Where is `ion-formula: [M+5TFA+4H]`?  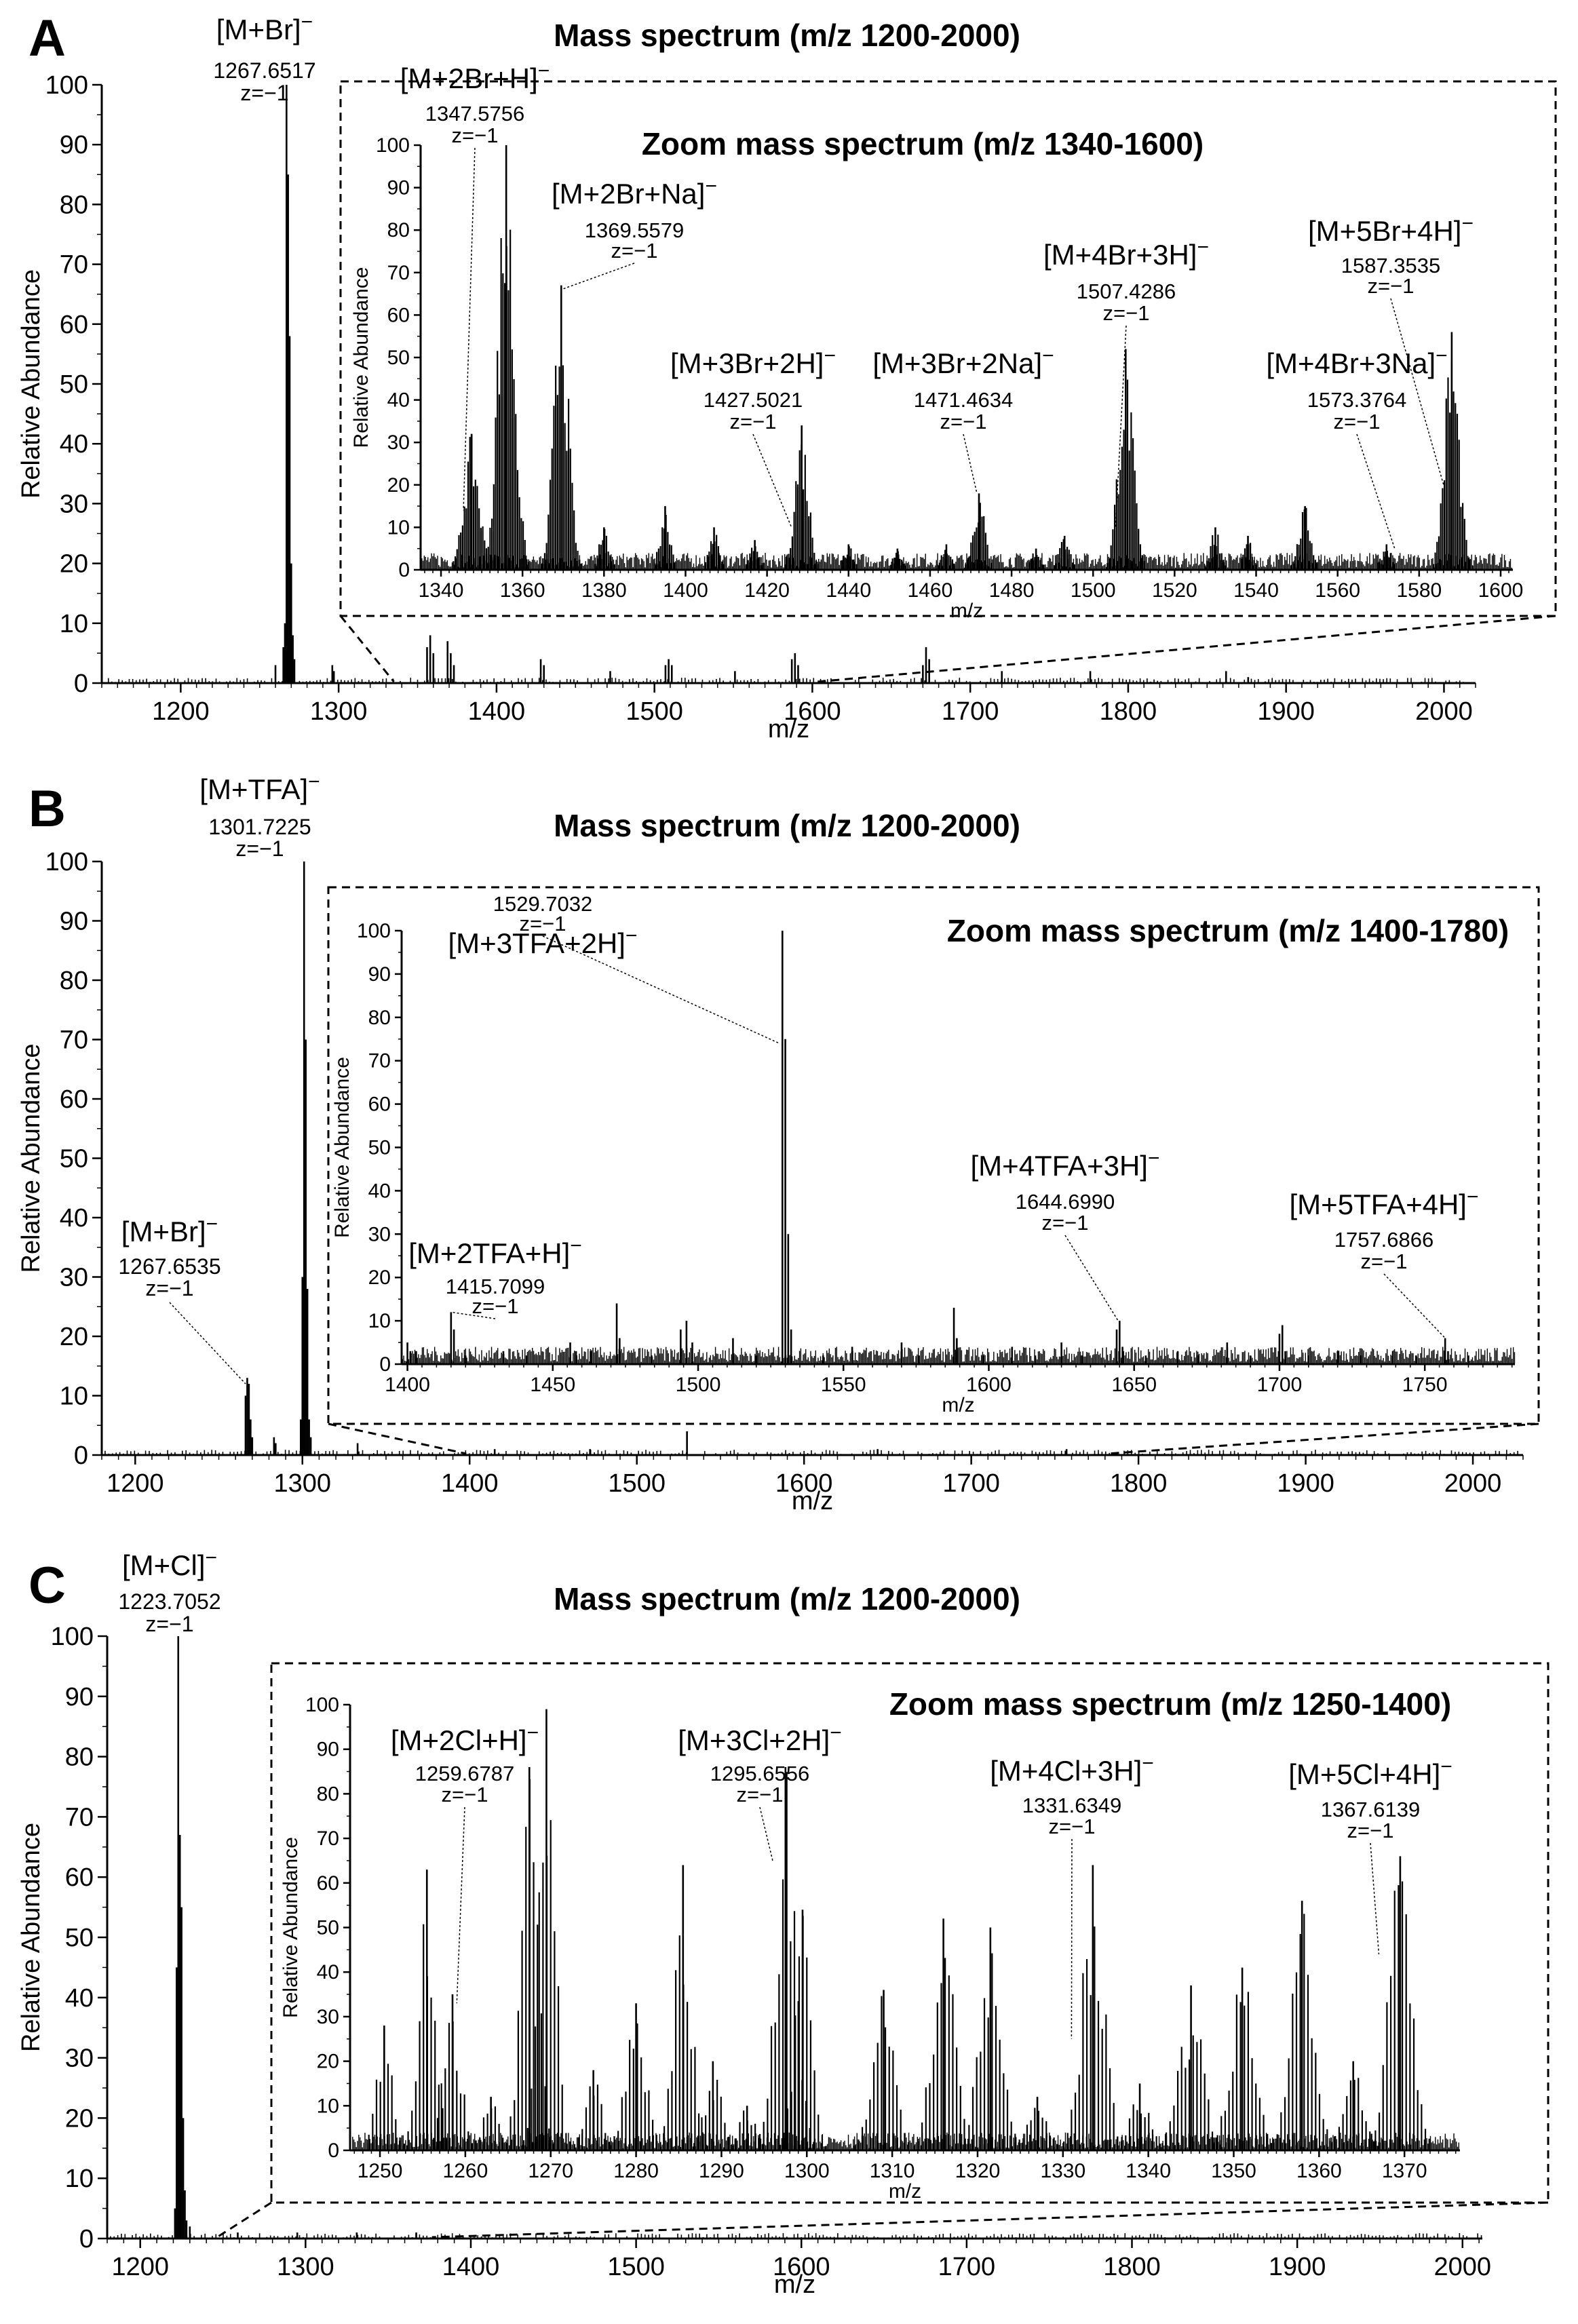 ion-formula: [M+5TFA+4H] is located at coordinates (1378, 1204).